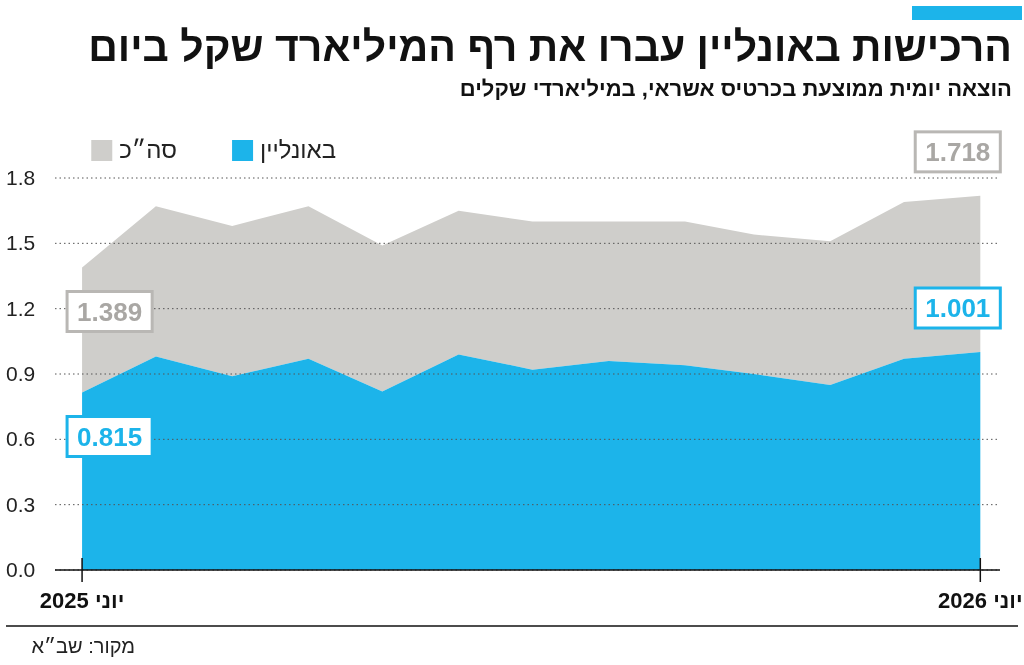 Image resolution: width=1024 pixels, height=665 pixels. Describe the element at coordinates (550, 47) in the screenshot. I see `chart-title: הרכישות באונליין עברו את רף המיליארד שקל ביום` at that location.